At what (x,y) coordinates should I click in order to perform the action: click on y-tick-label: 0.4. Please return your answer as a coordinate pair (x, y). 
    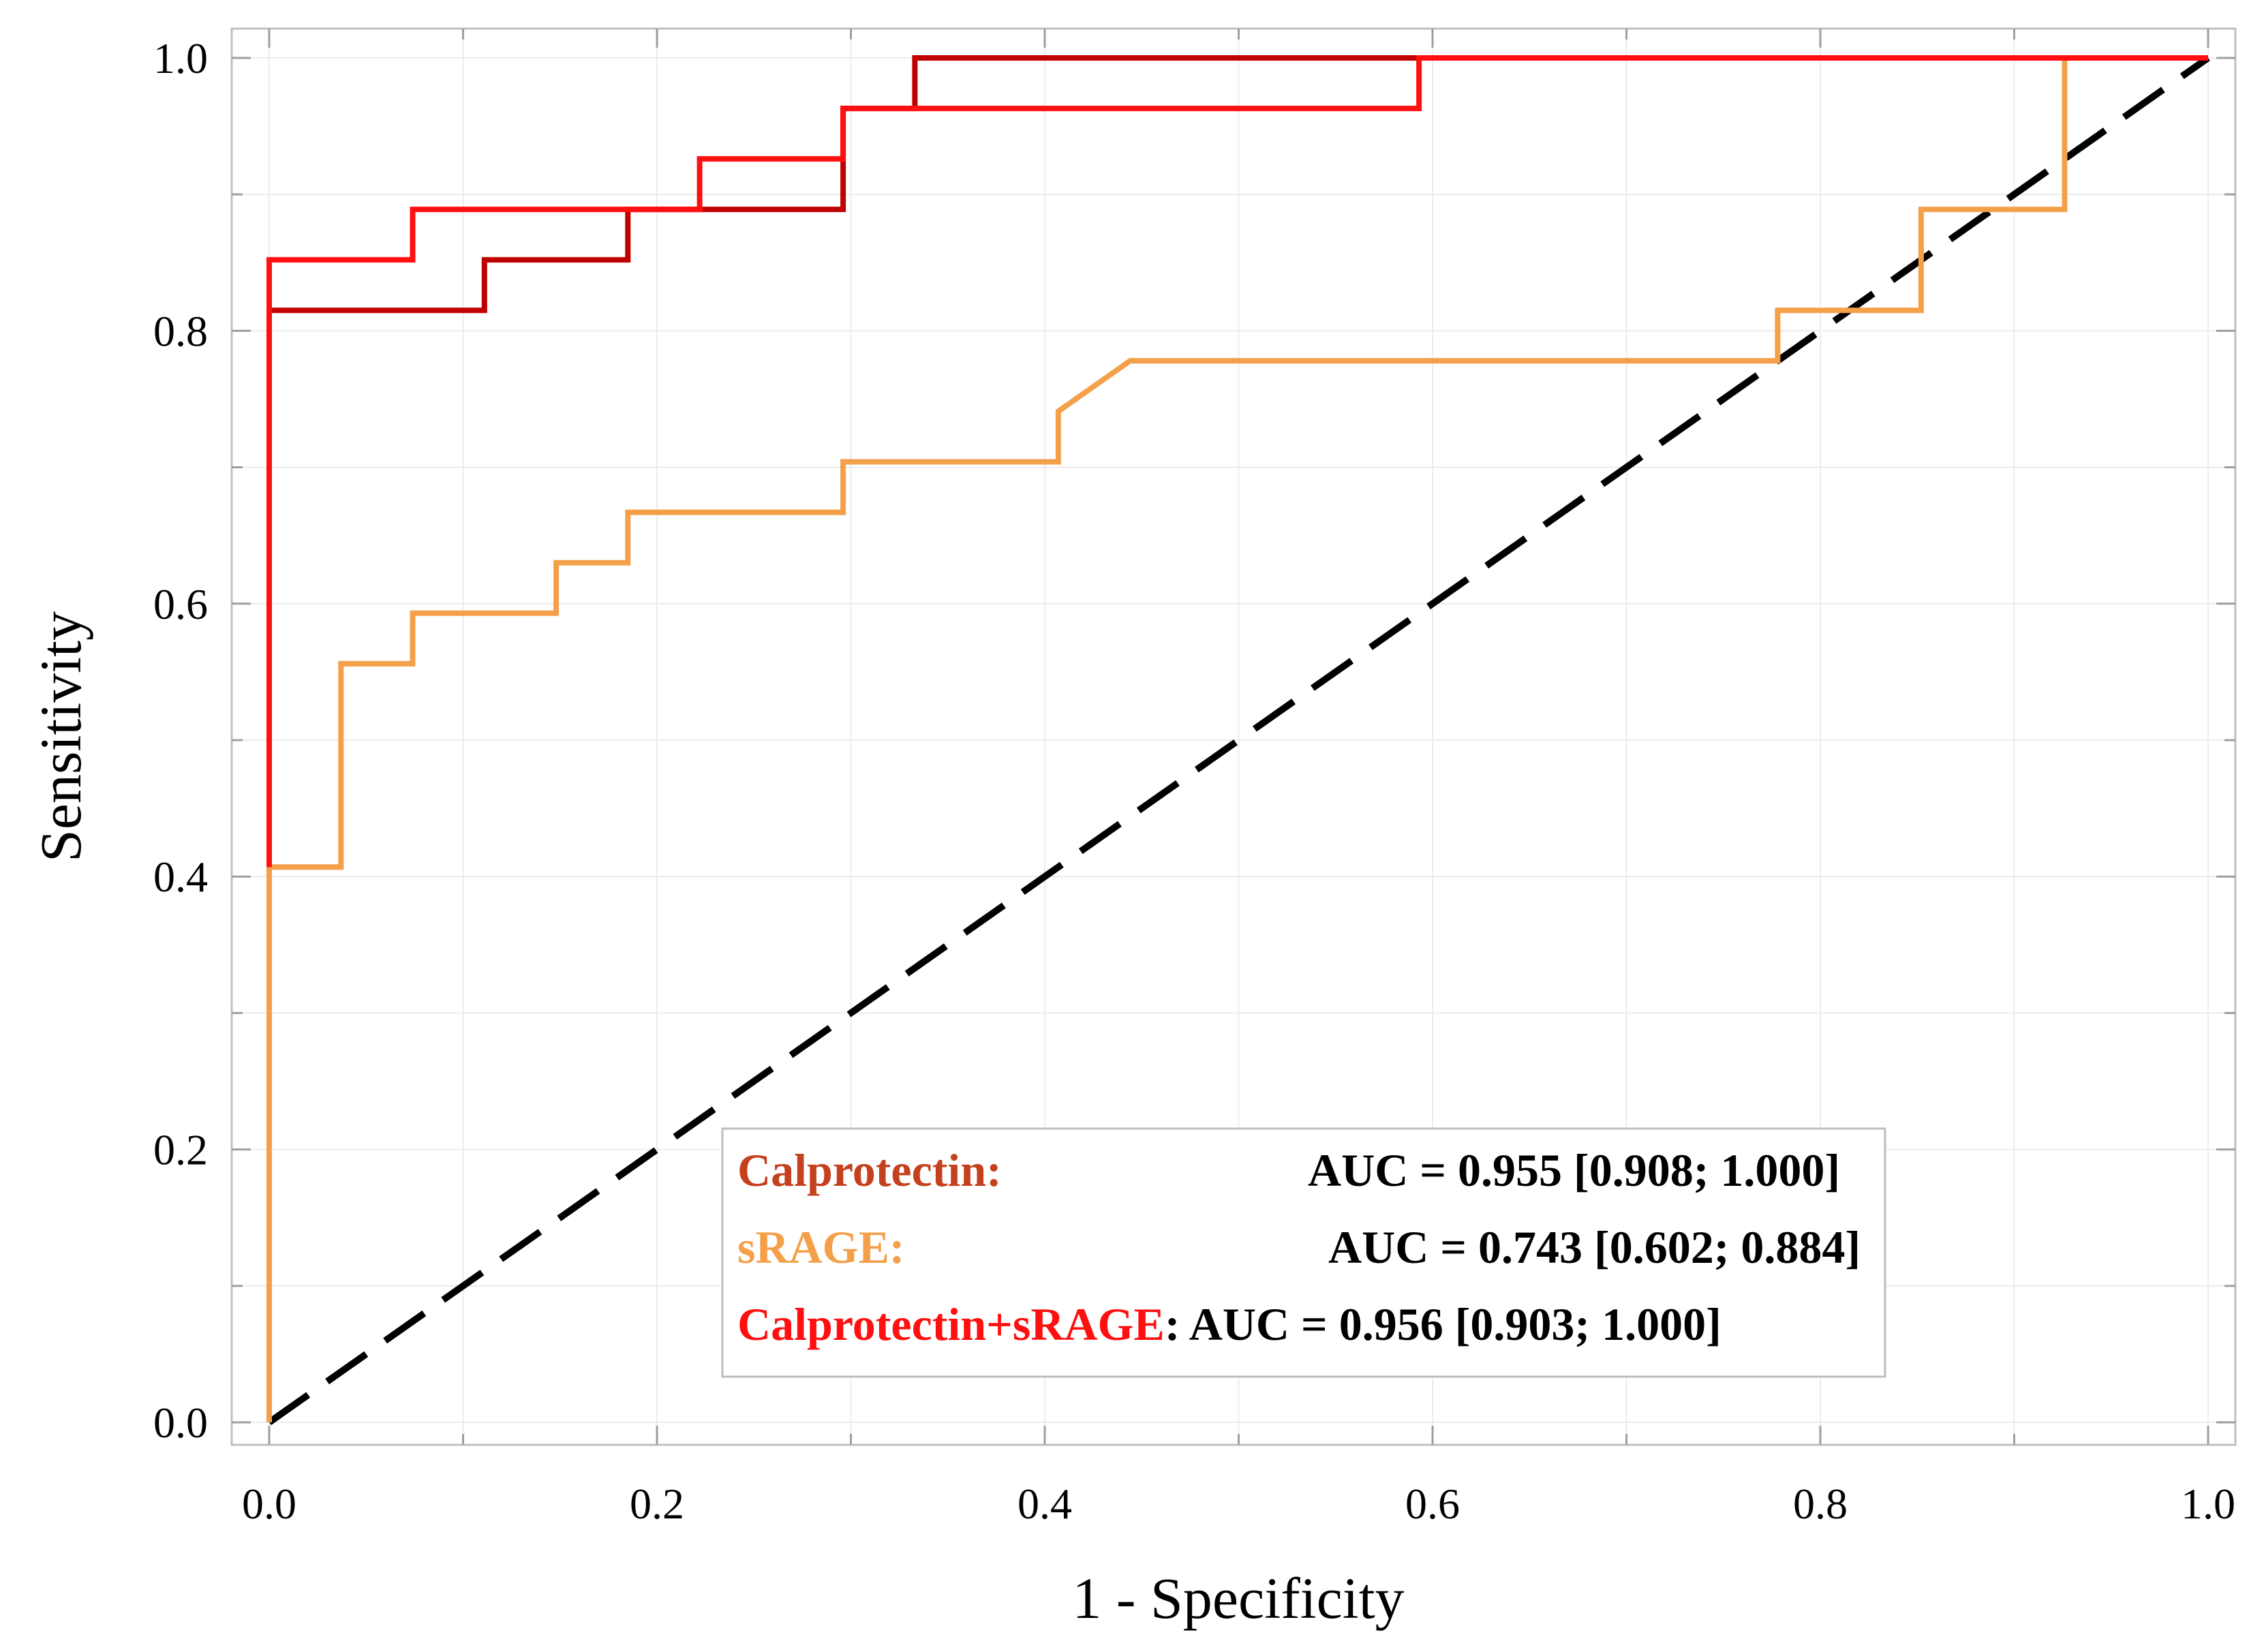
    Looking at the image, I should click on (180, 877).